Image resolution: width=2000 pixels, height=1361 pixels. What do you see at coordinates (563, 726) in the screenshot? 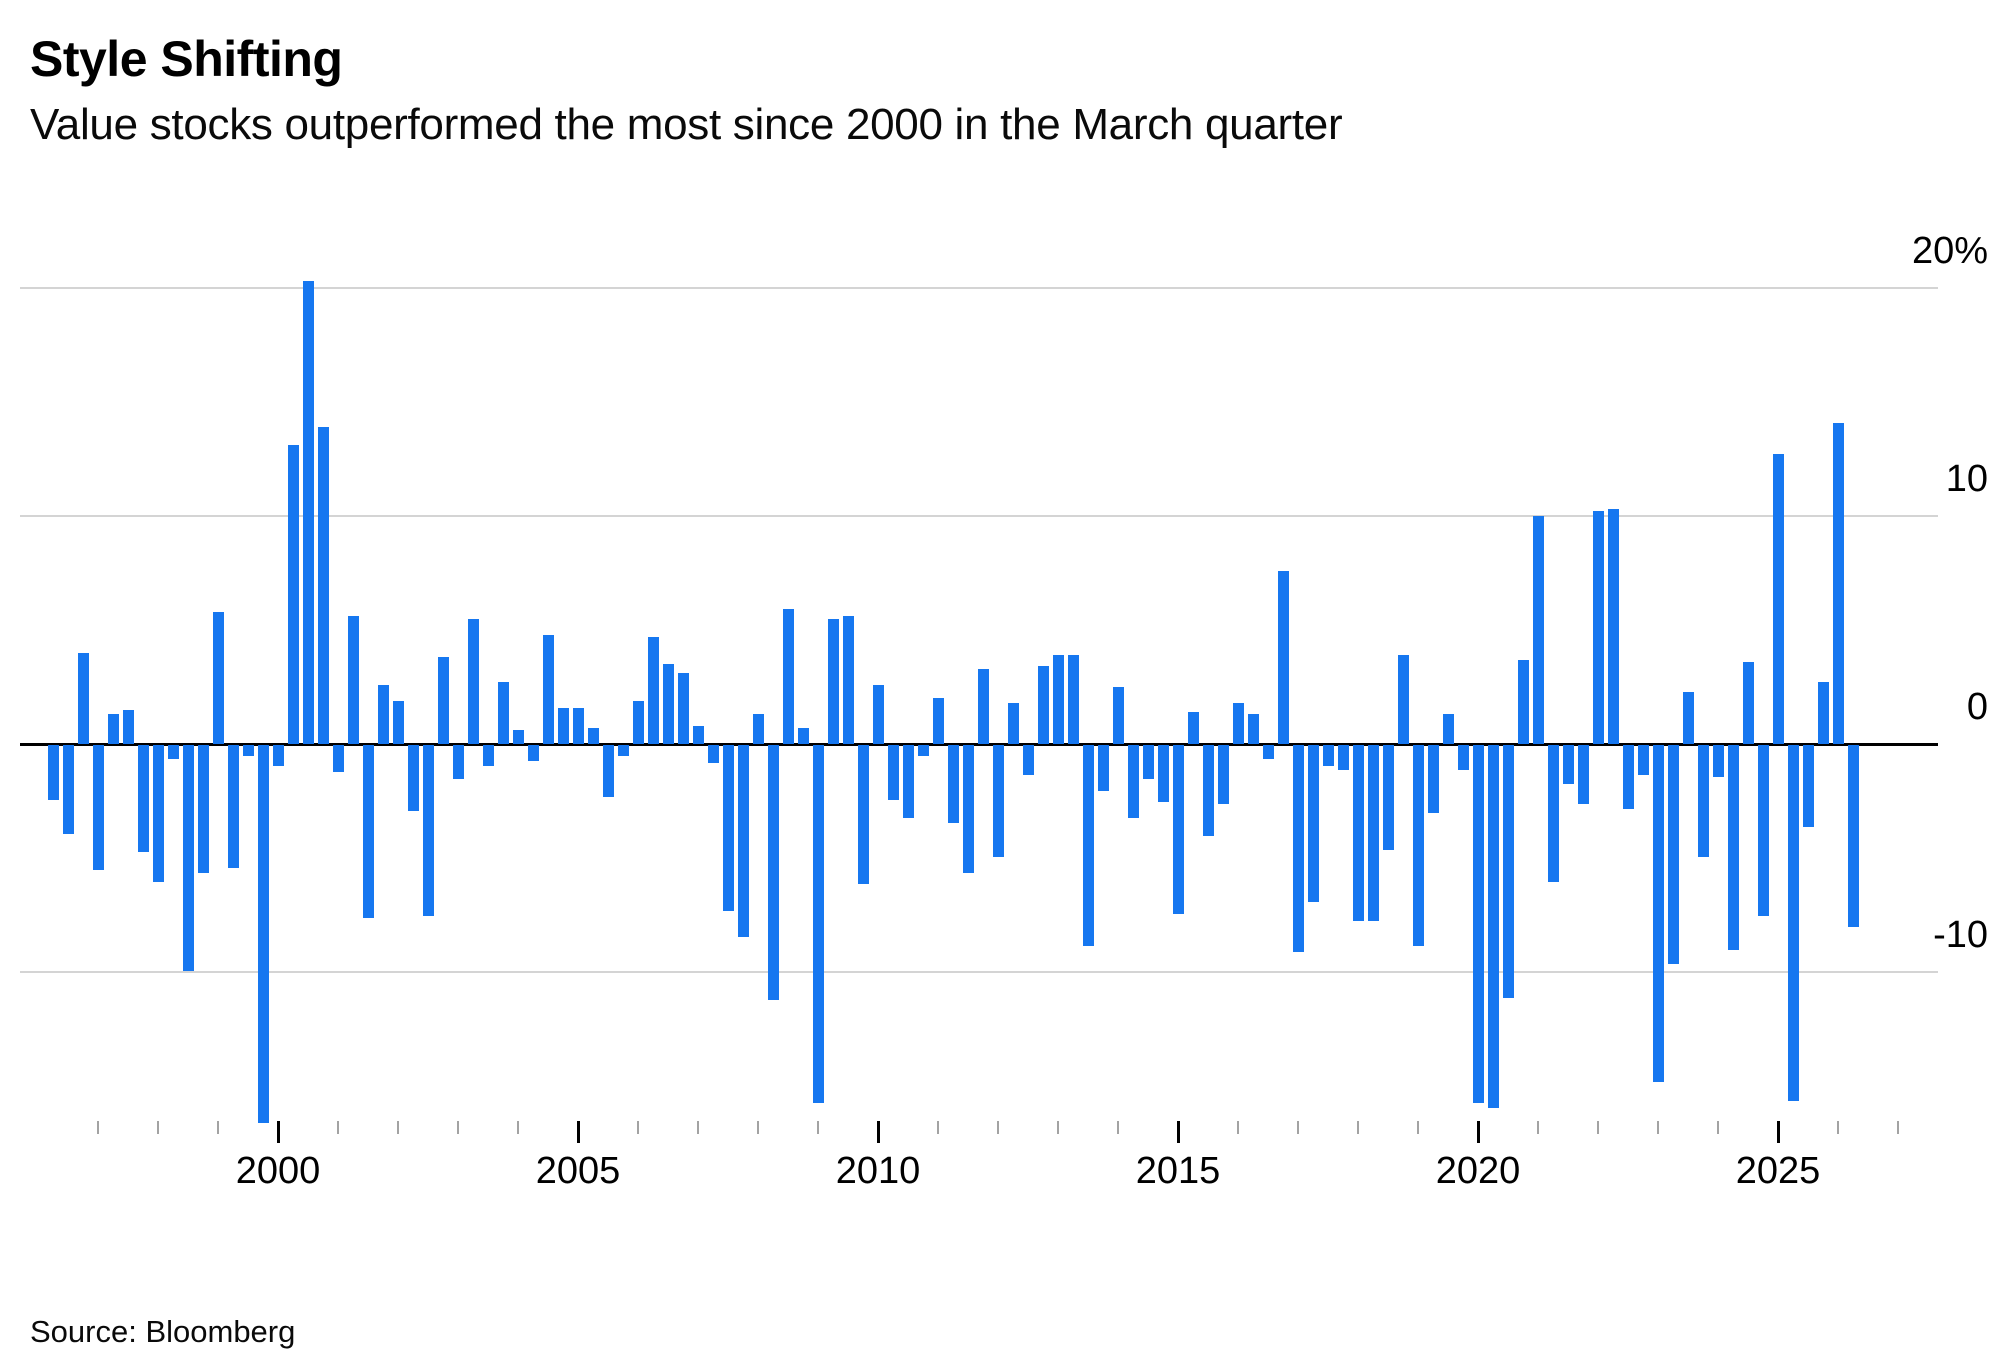
I see `bar-2004-Q4` at bounding box center [563, 726].